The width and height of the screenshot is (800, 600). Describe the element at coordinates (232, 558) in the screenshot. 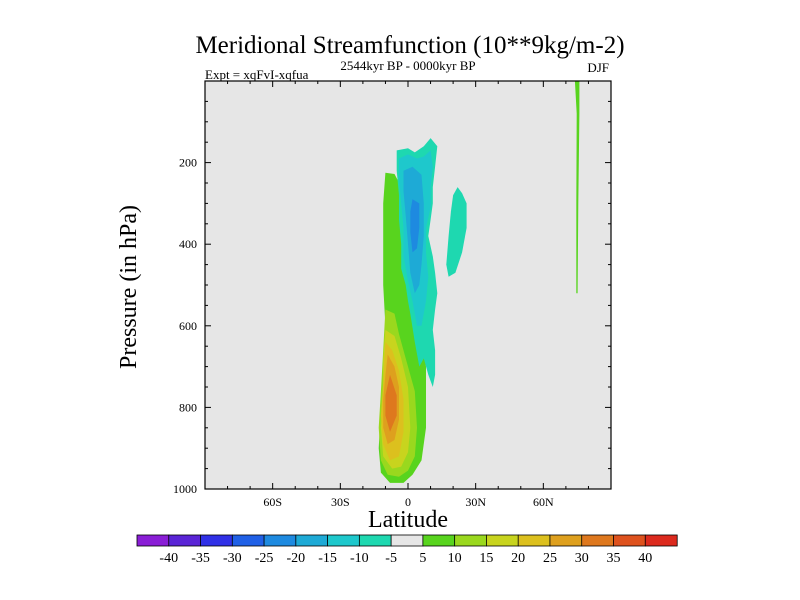

I see `colorbar-label: -30` at that location.